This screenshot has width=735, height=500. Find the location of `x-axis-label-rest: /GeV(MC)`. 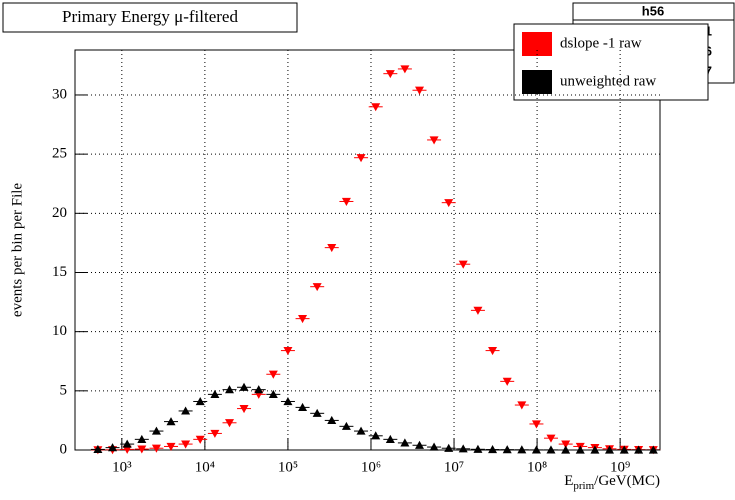

x-axis-label-rest: /GeV(MC) is located at coordinates (627, 481).